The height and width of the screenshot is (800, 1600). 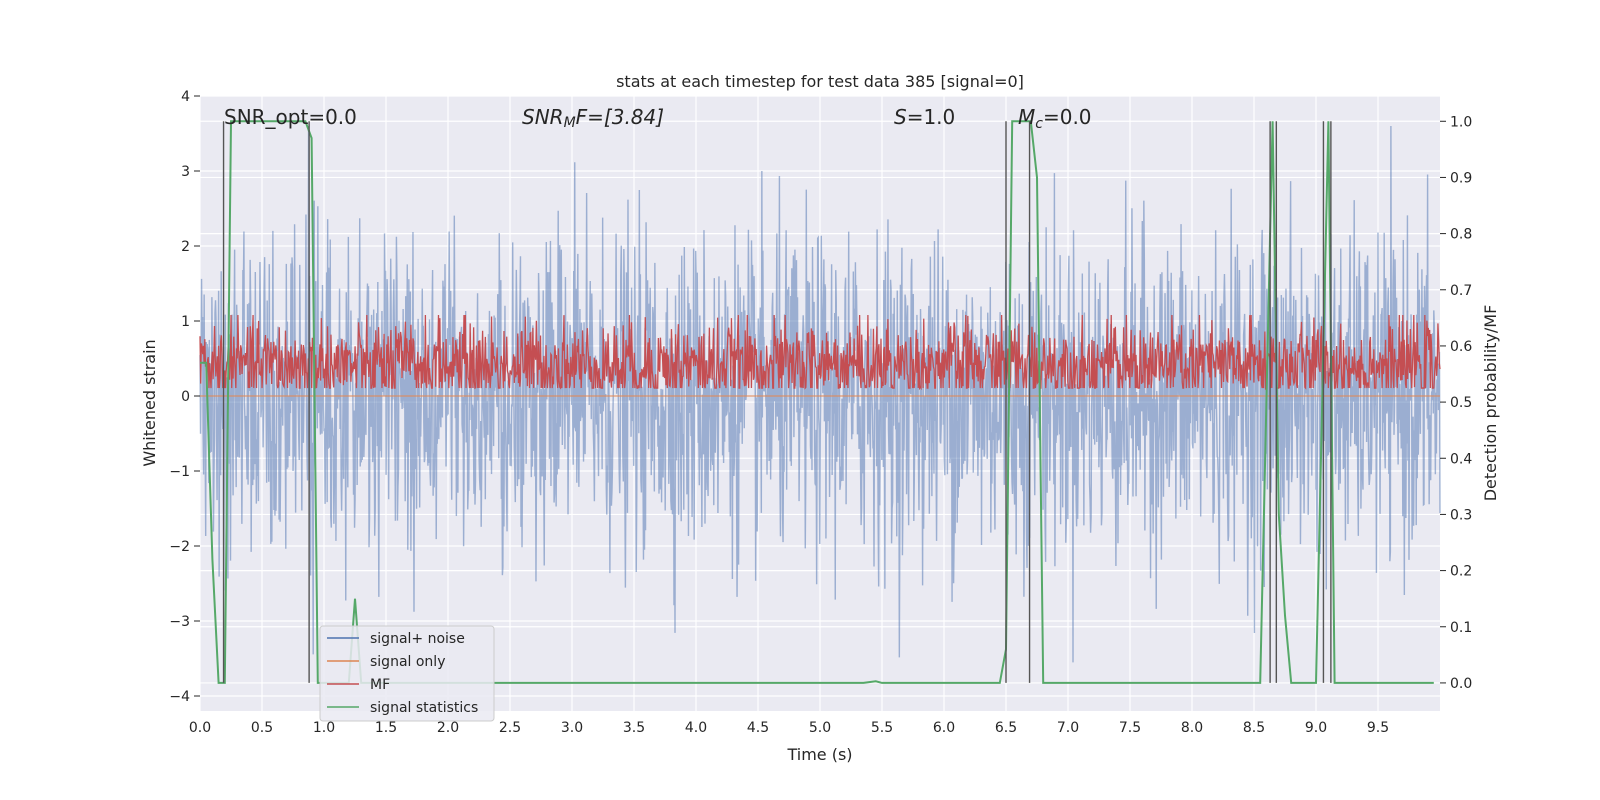 What do you see at coordinates (570, 123) in the screenshot?
I see `annotation-snr-mf-subscript: M` at bounding box center [570, 123].